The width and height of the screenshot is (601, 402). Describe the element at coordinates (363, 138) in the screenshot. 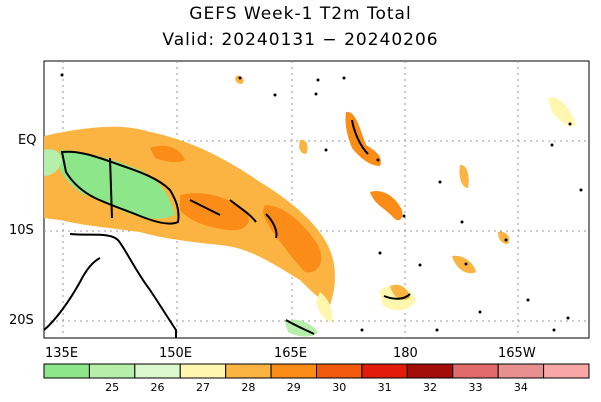

I see `patch-a` at that location.